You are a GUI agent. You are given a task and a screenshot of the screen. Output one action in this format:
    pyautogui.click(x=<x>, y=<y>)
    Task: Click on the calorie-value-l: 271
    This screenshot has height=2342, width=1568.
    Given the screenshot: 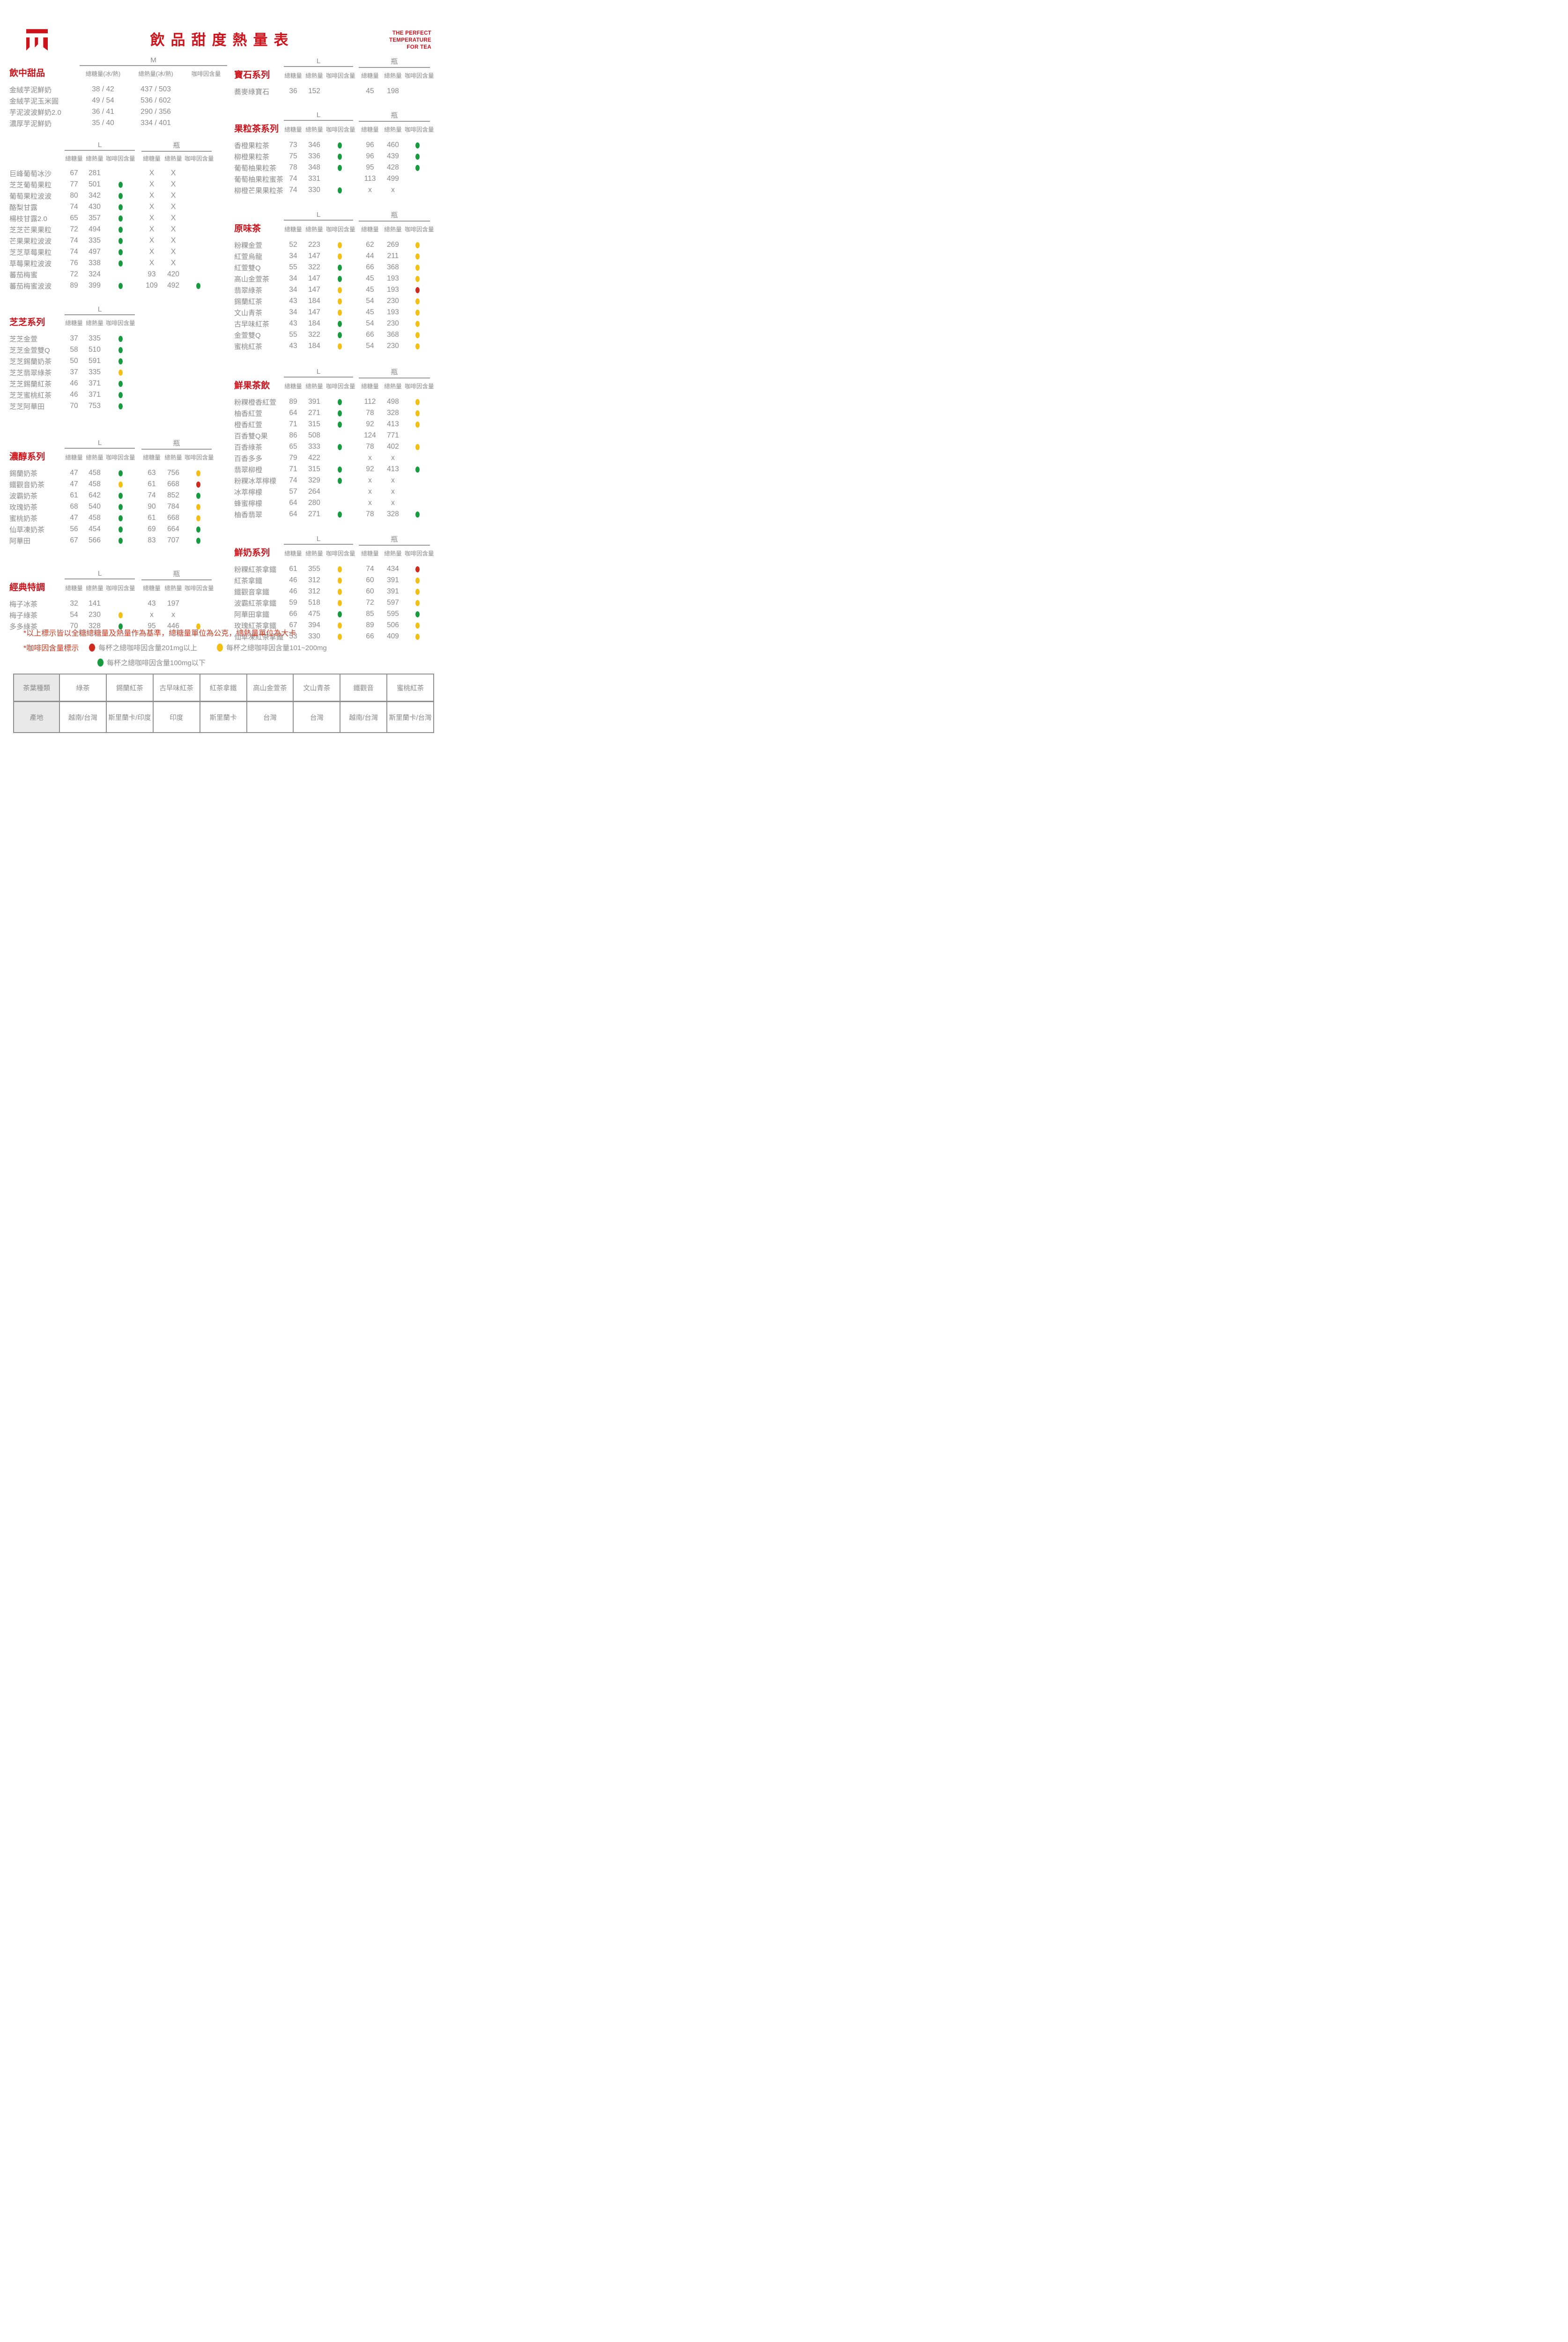 What is the action you would take?
    pyautogui.click(x=314, y=514)
    